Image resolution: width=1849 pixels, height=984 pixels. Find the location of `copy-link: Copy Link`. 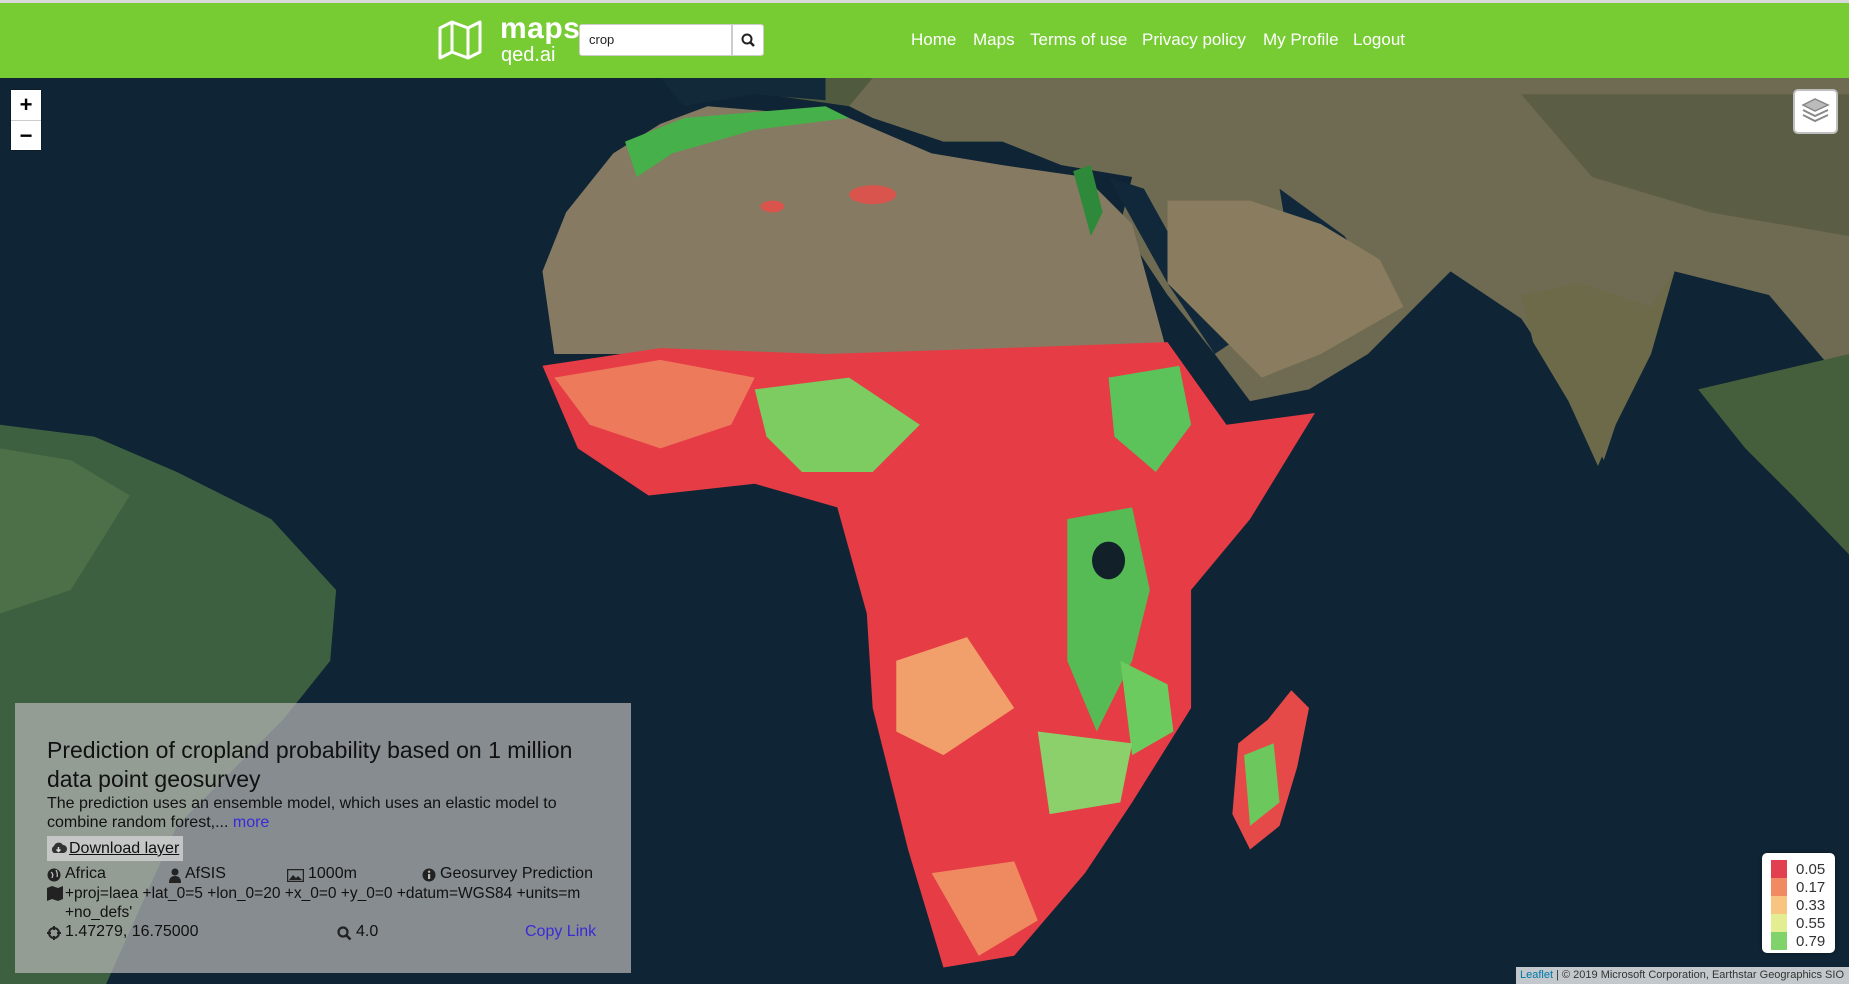

copy-link: Copy Link is located at coordinates (561, 931).